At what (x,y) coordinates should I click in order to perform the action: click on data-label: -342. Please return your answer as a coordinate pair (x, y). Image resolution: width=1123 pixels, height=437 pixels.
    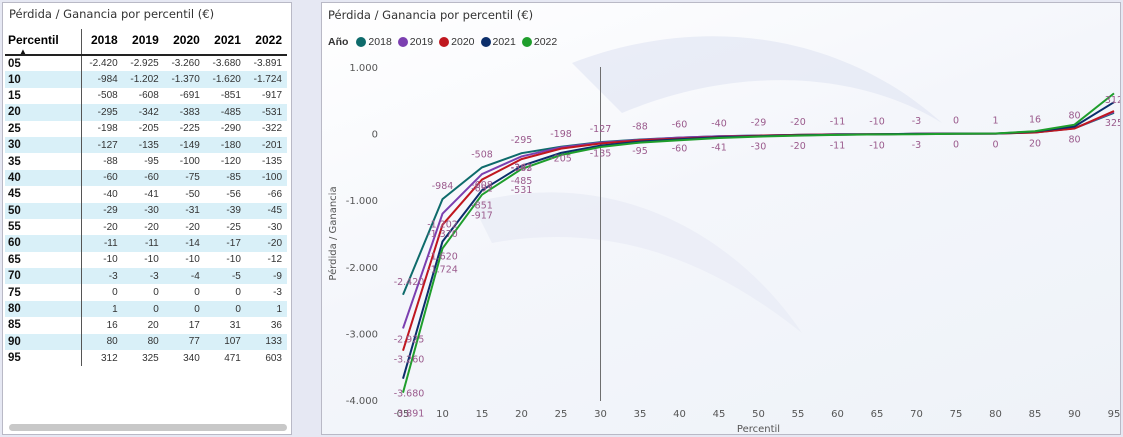
    Looking at the image, I should click on (522, 167).